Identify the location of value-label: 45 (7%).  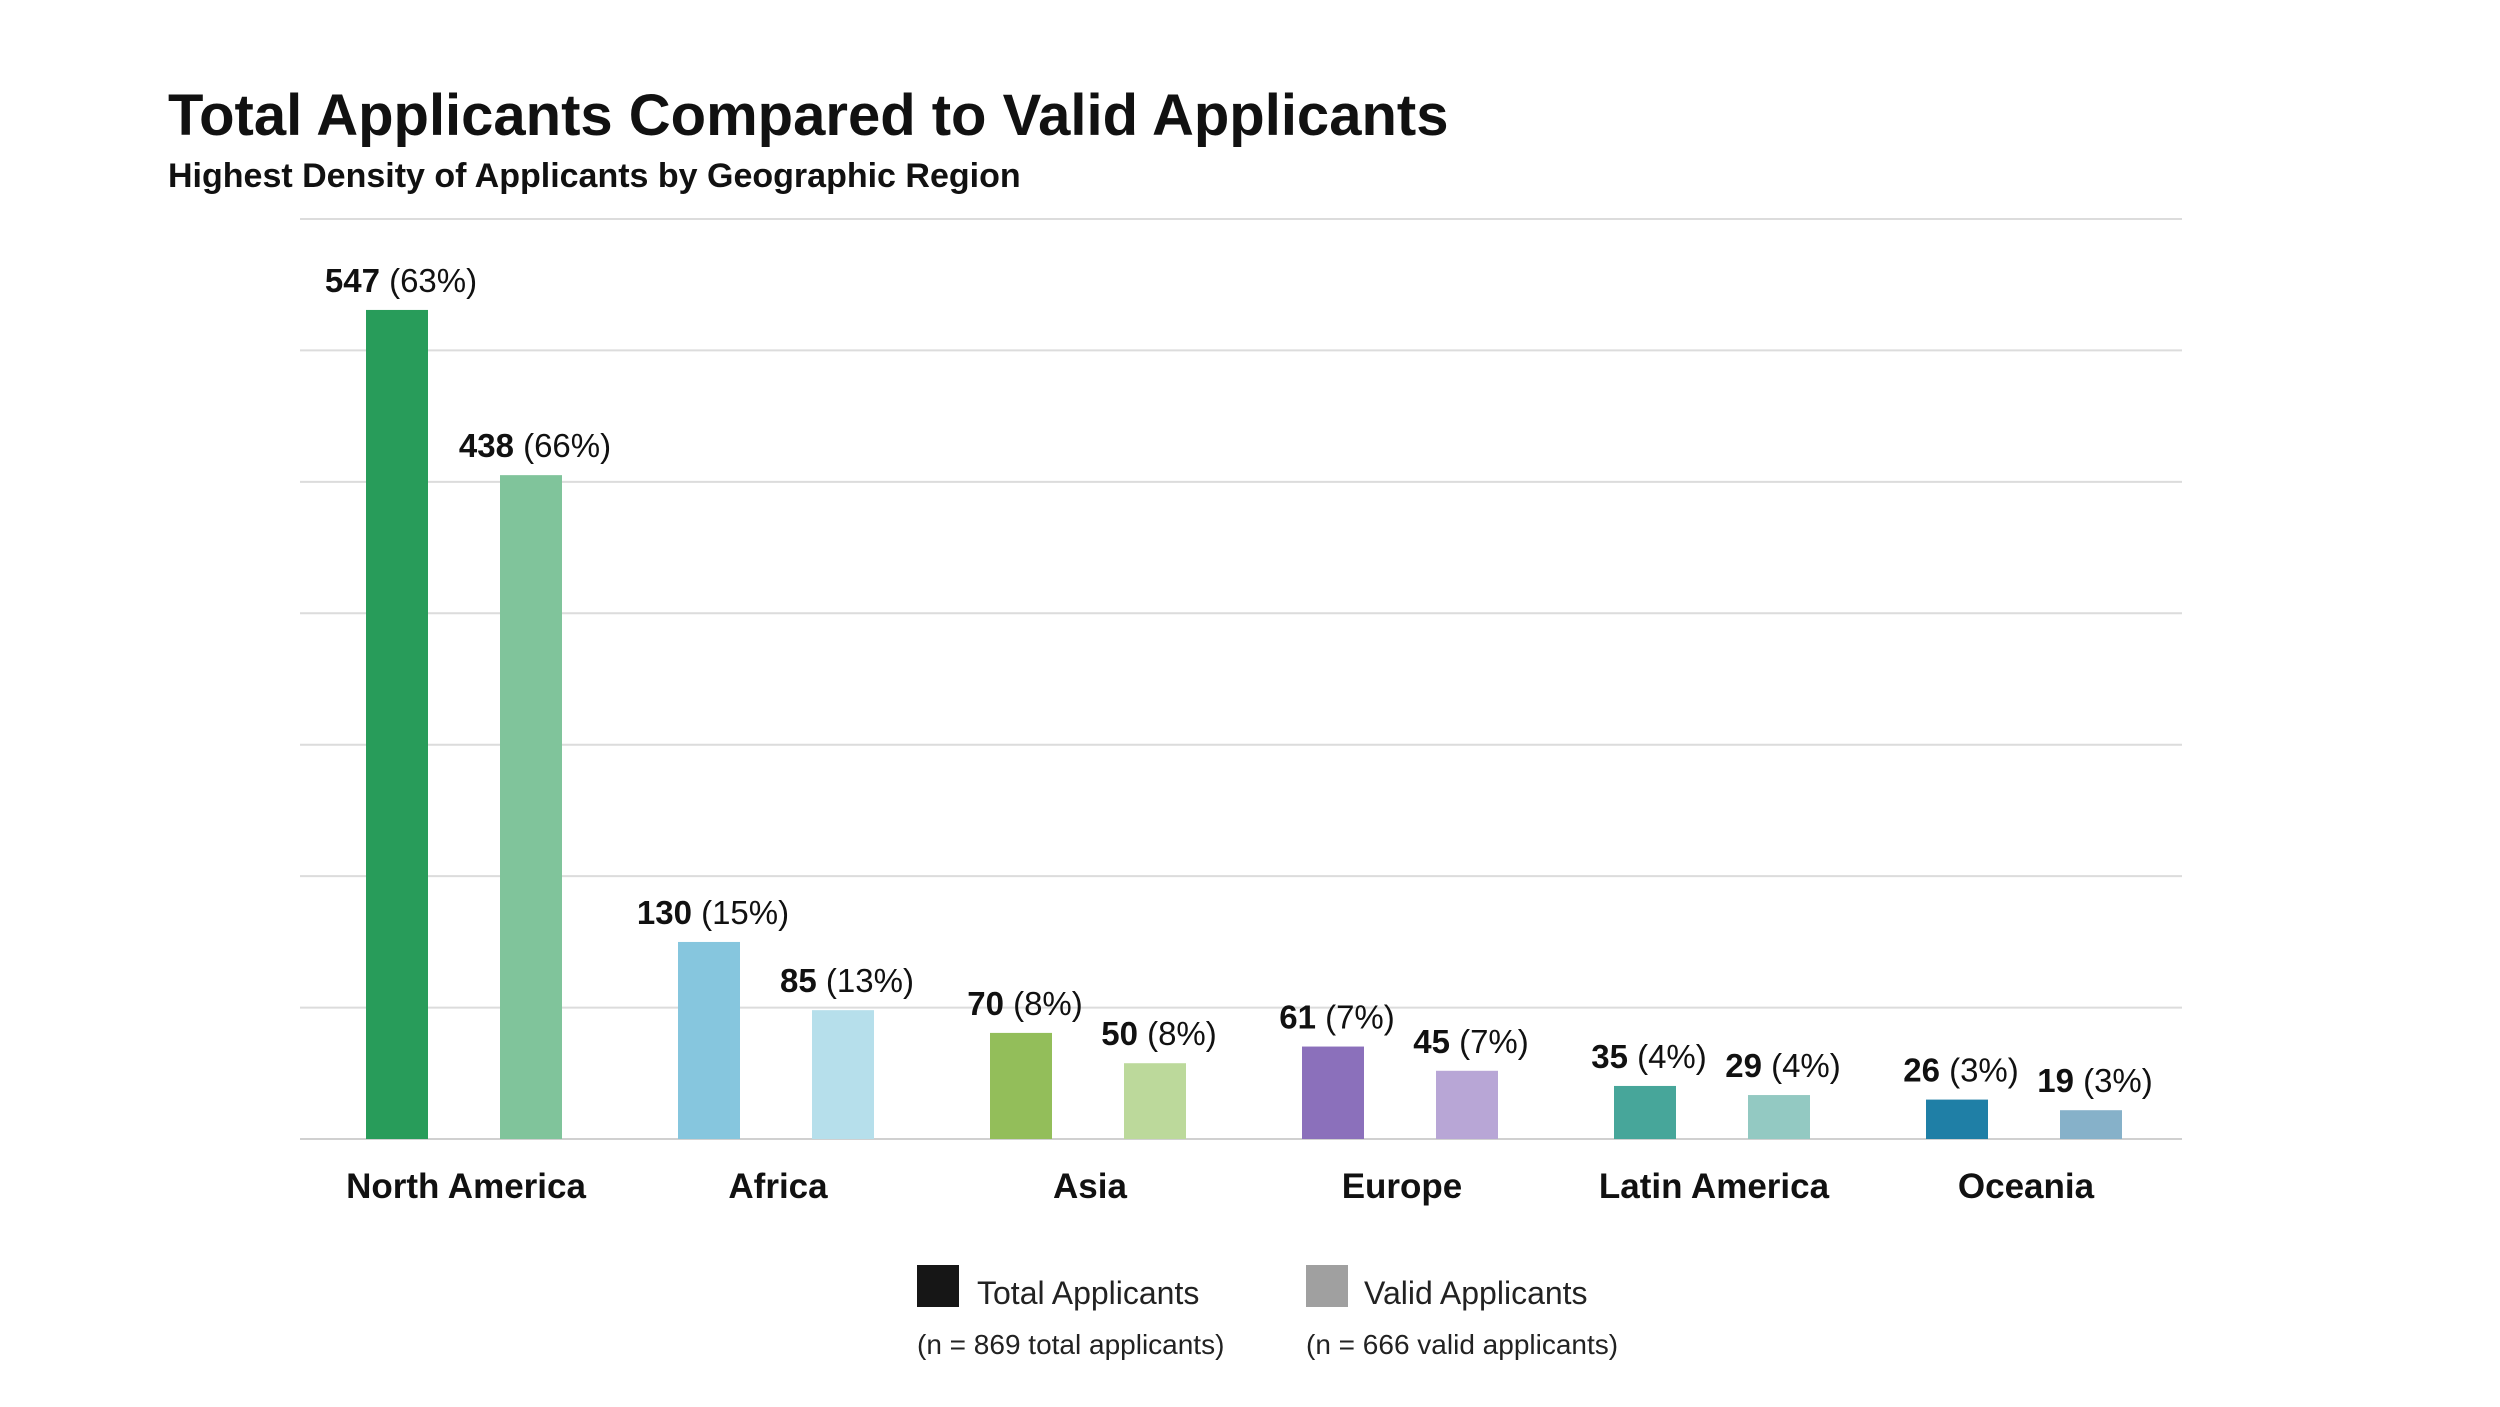
(1471, 1041).